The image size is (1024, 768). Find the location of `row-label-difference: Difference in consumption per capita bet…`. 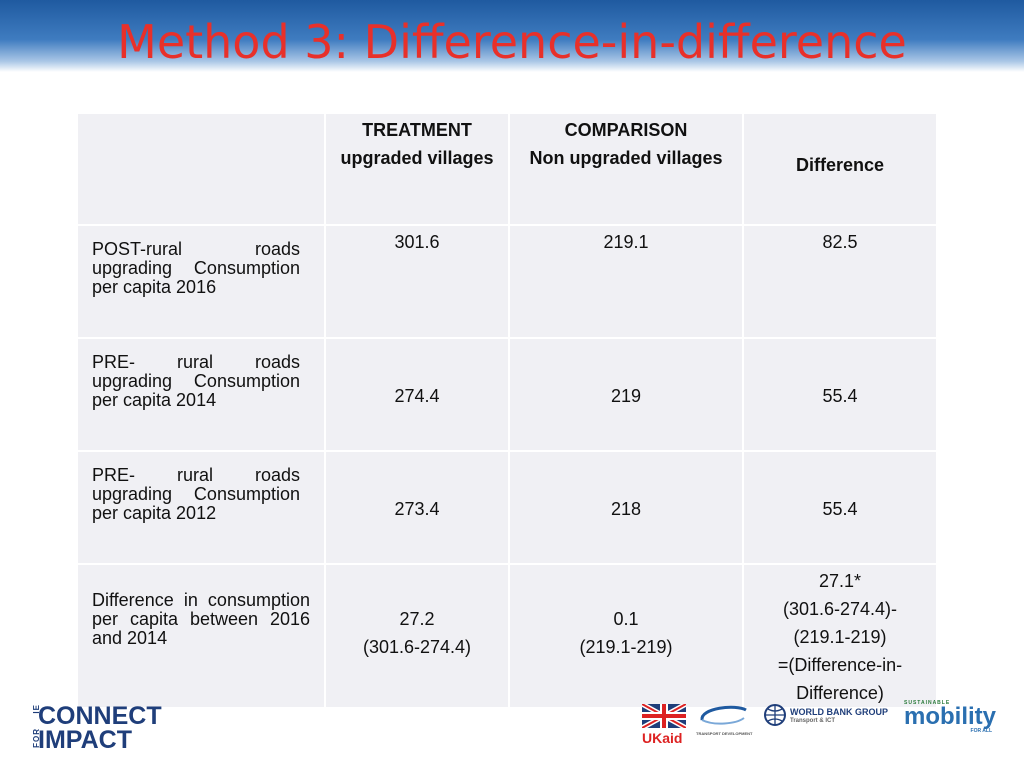

row-label-difference: Difference in consumption per capita bet… is located at coordinates (201, 619).